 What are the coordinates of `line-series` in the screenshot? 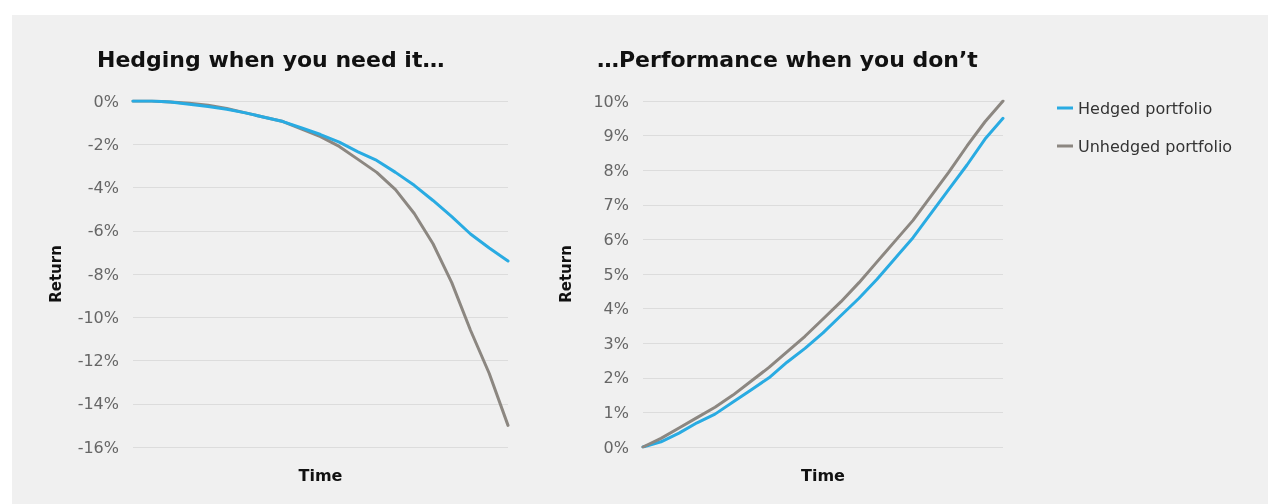 It's located at (320, 181).